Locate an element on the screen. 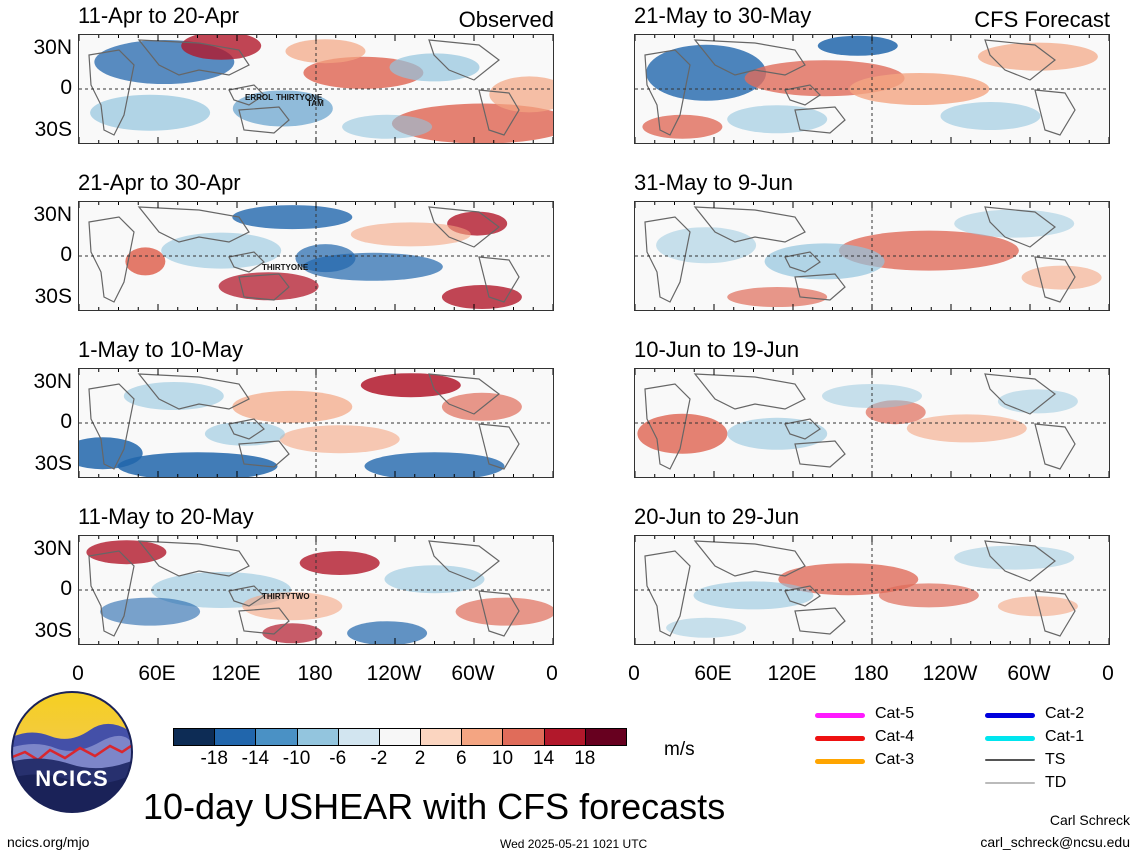 The height and width of the screenshot is (856, 1135). track-legend-label: TD is located at coordinates (1056, 782).